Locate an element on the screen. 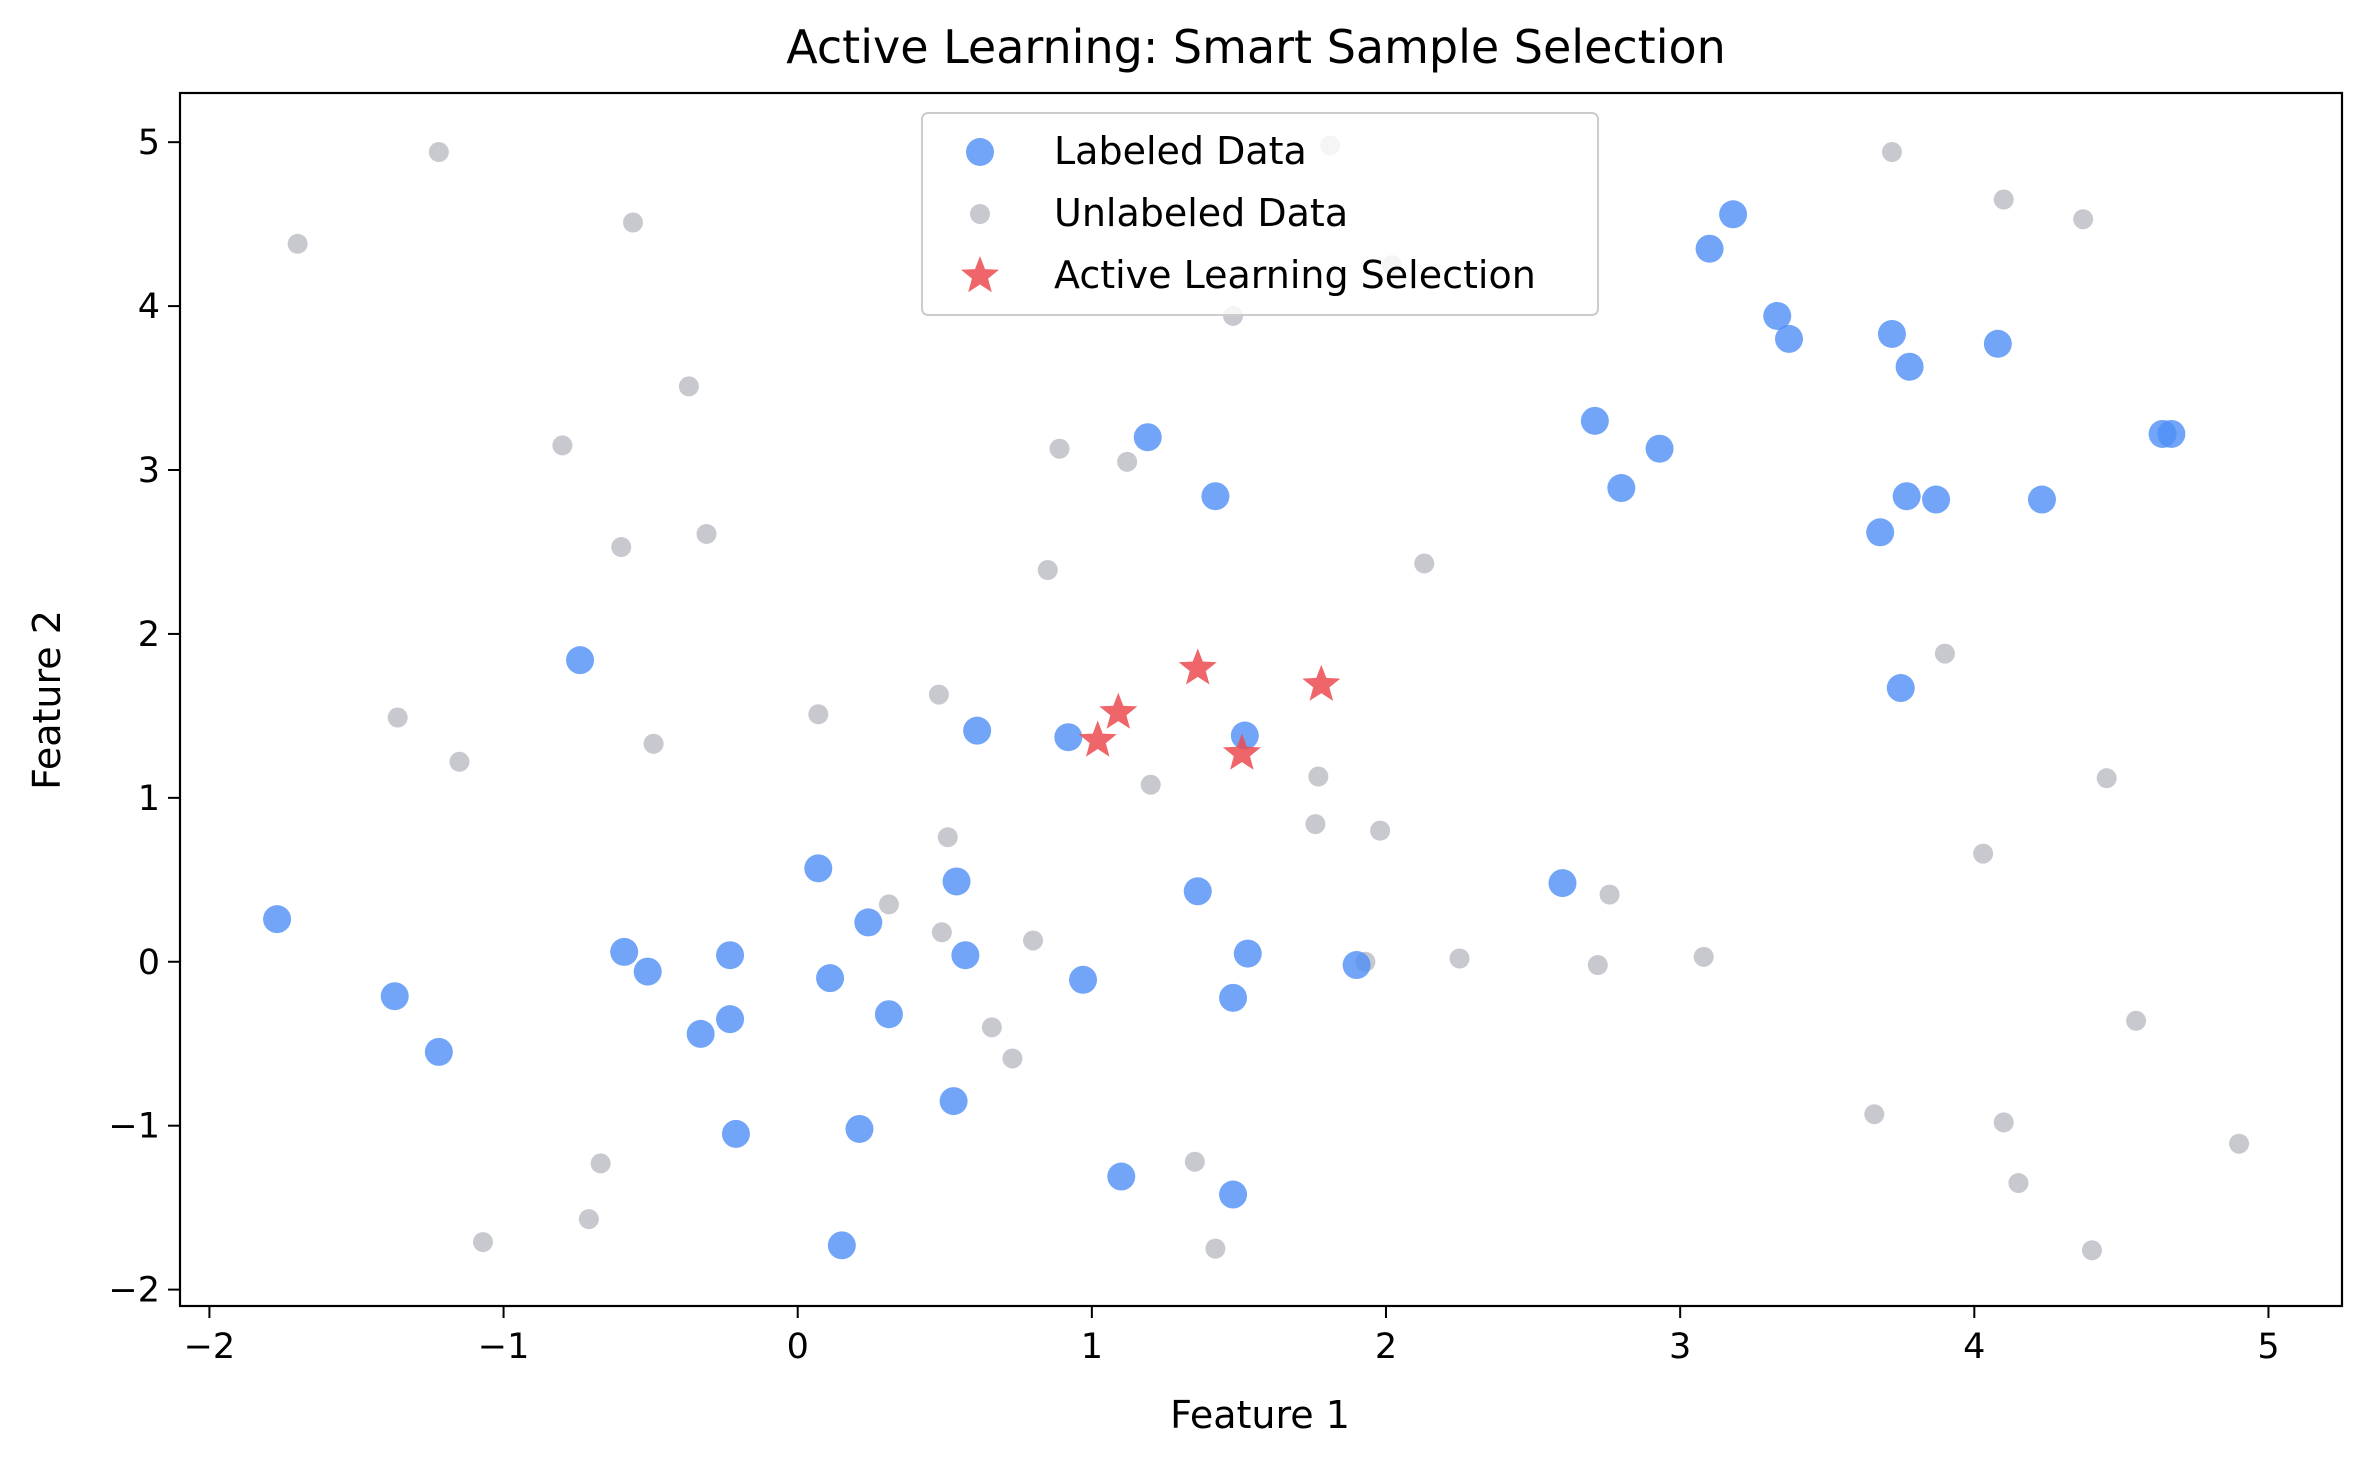 The width and height of the screenshot is (2369, 1466). chart-title: Active Learning: Smart Sample Selection is located at coordinates (1256, 47).